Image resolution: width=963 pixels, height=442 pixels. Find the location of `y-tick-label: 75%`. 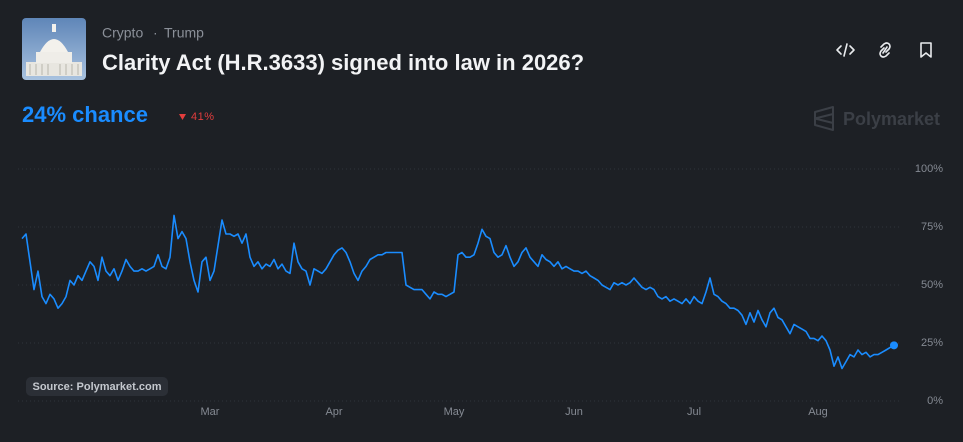

y-tick-label: 75% is located at coordinates (932, 227).